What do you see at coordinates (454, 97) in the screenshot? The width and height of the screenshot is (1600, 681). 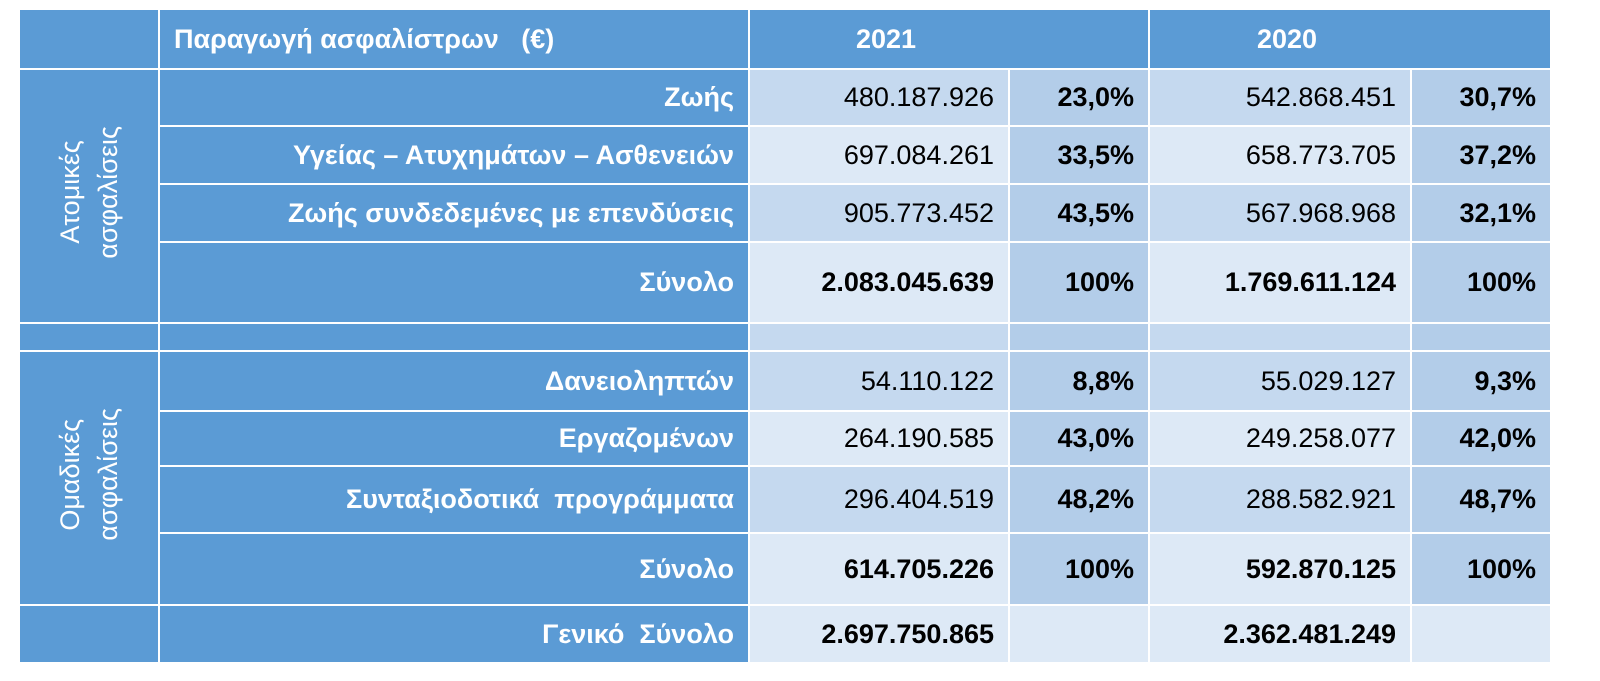 I see `row-label: Ζωής` at bounding box center [454, 97].